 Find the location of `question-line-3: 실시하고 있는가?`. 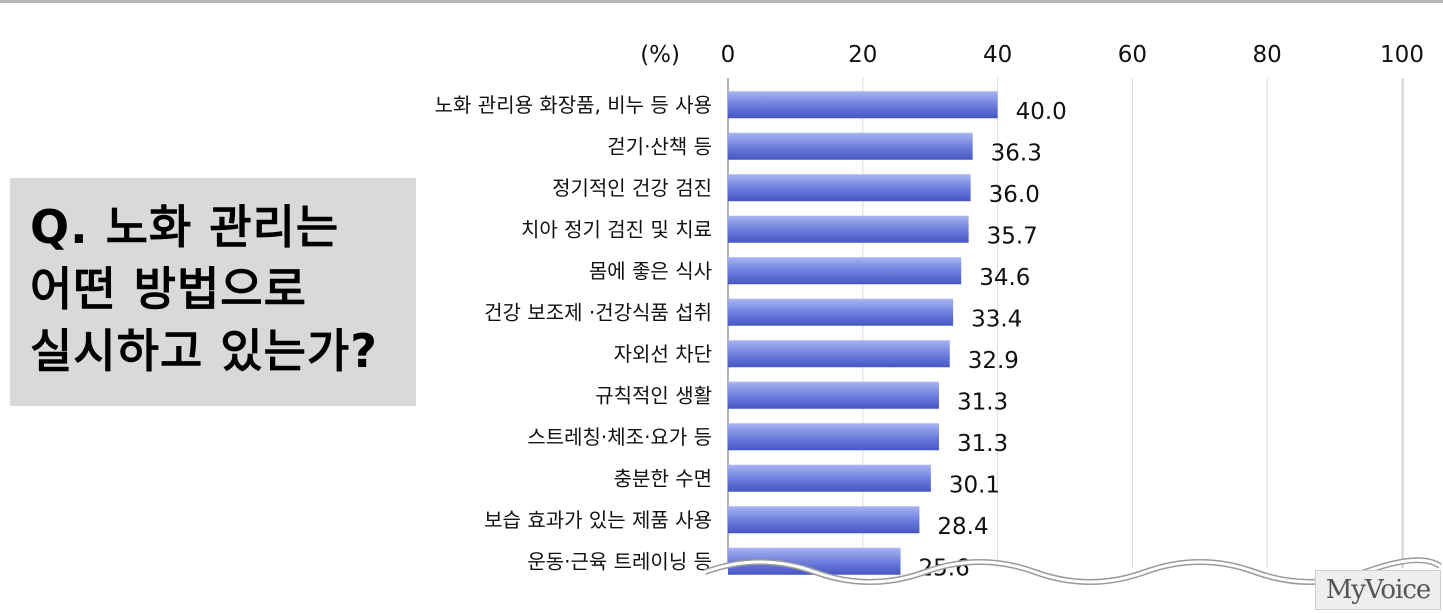

question-line-3: 실시하고 있는가? is located at coordinates (204, 351).